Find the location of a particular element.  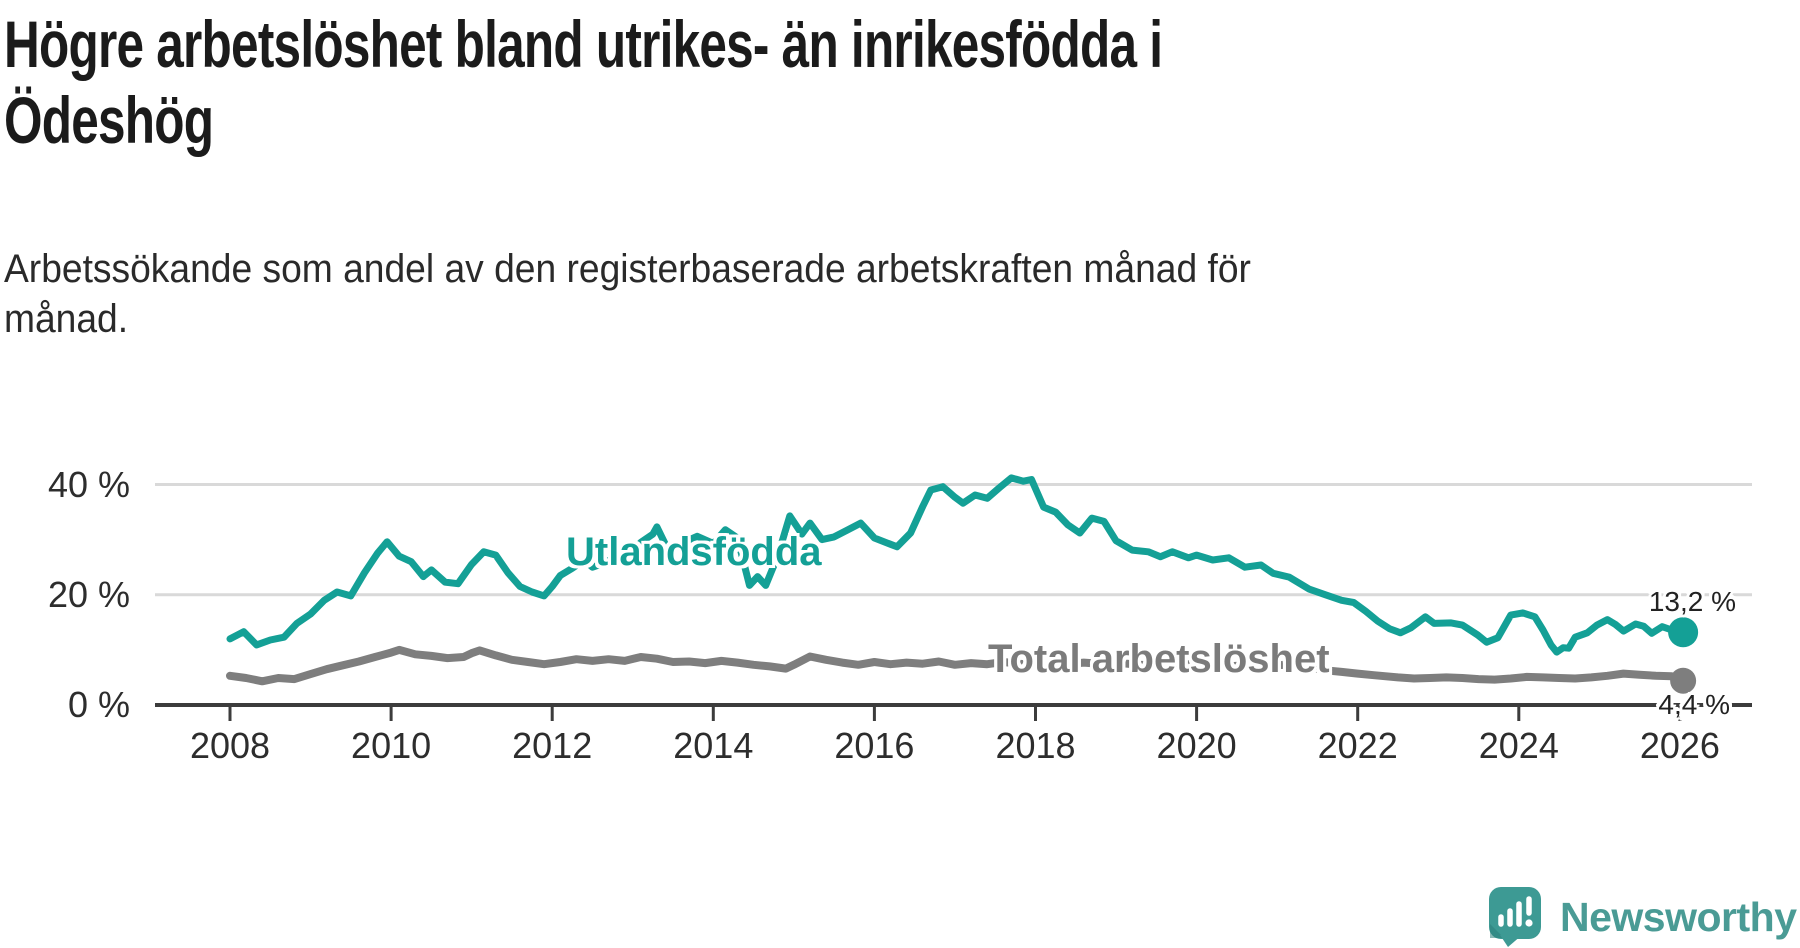

newsworthy-icon is located at coordinates (1515, 917).